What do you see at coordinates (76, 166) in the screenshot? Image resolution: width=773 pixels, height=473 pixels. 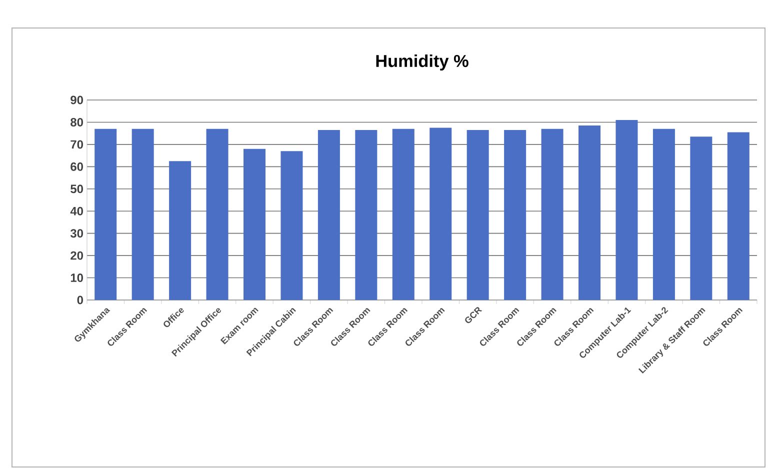 I see `y-tick-label: 60` at bounding box center [76, 166].